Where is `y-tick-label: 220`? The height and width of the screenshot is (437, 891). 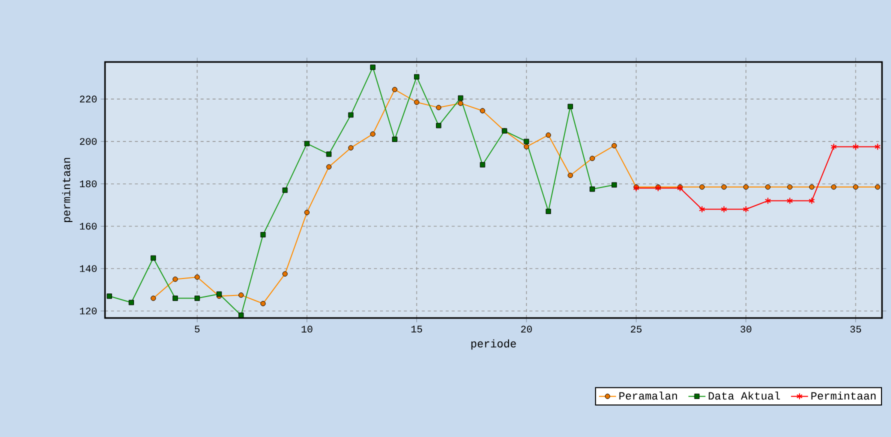
y-tick-label: 220 is located at coordinates (88, 99).